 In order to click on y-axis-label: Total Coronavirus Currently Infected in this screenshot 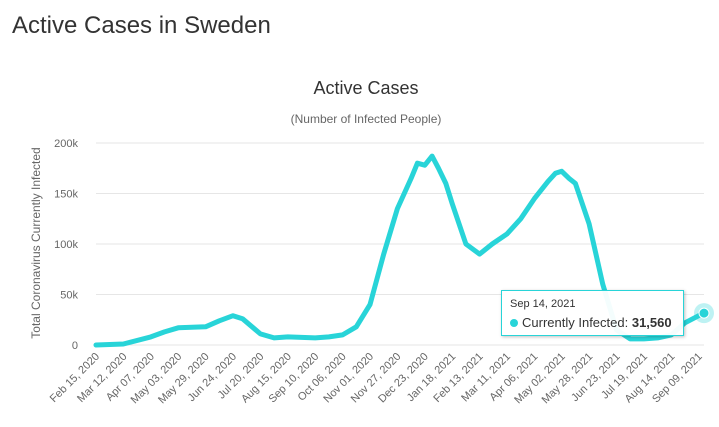, I will do `click(36, 242)`.